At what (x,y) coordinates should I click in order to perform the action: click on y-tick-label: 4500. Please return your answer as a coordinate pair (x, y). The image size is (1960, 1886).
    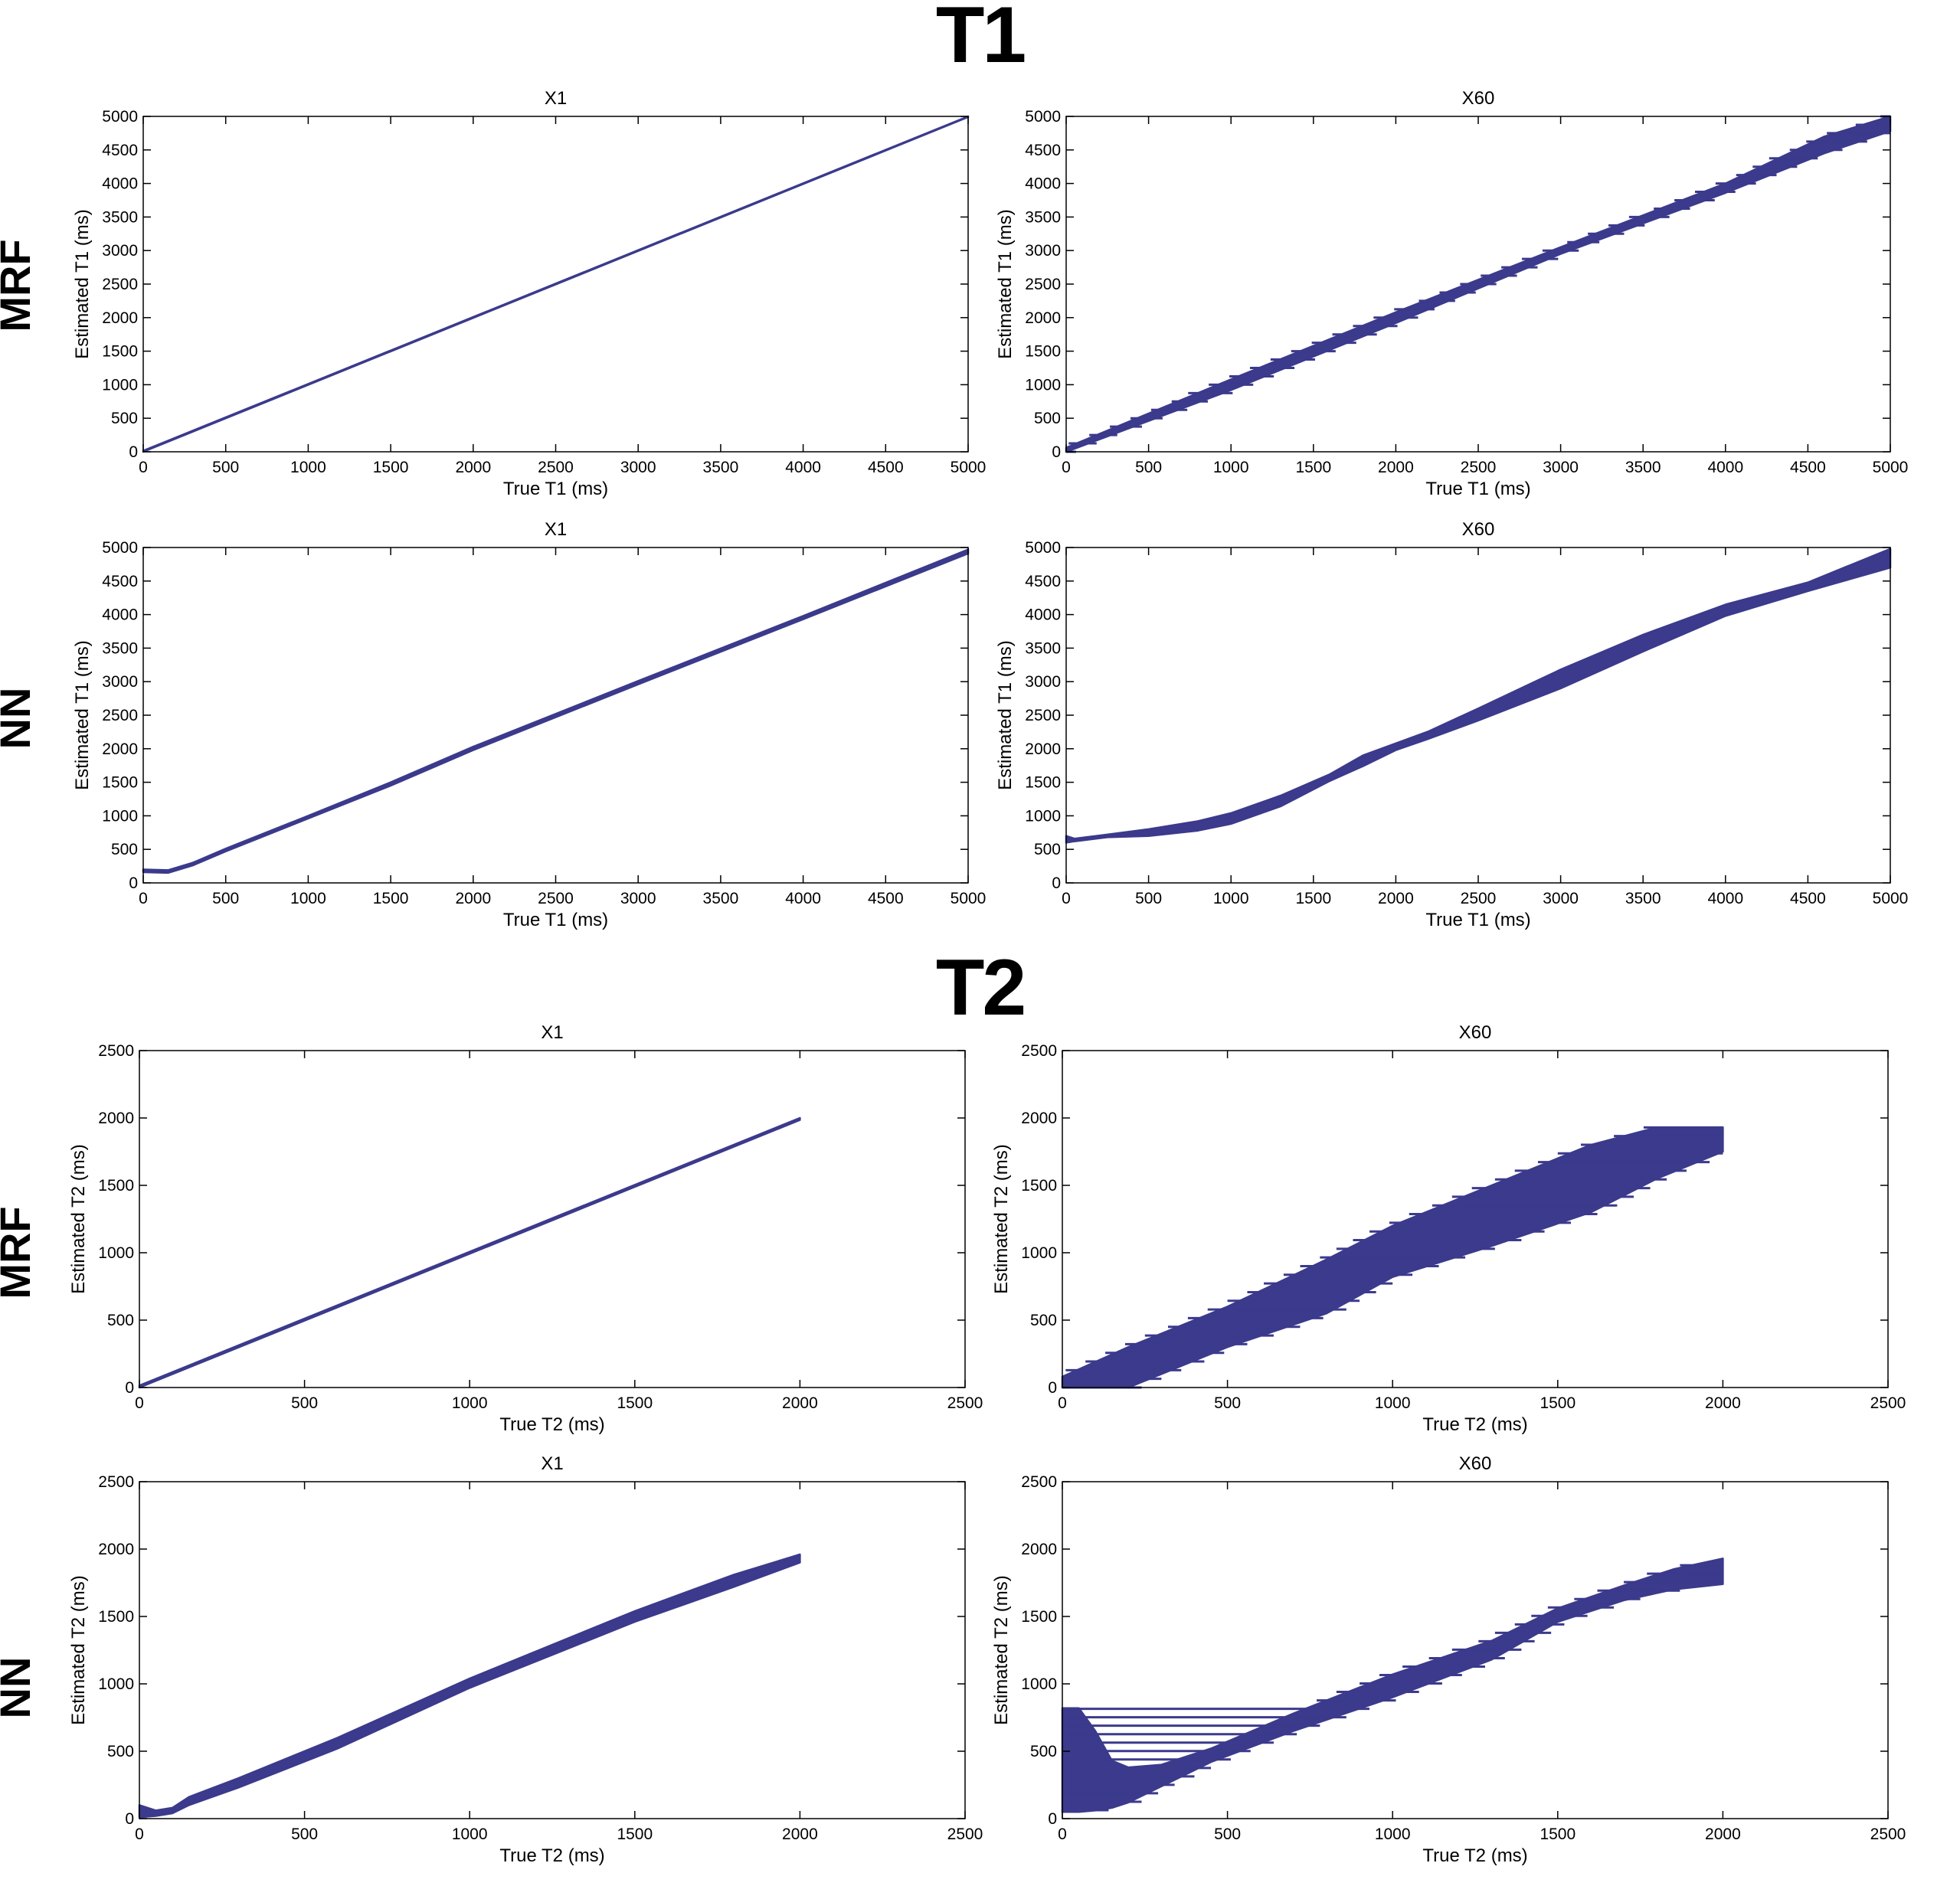
    Looking at the image, I should click on (1043, 582).